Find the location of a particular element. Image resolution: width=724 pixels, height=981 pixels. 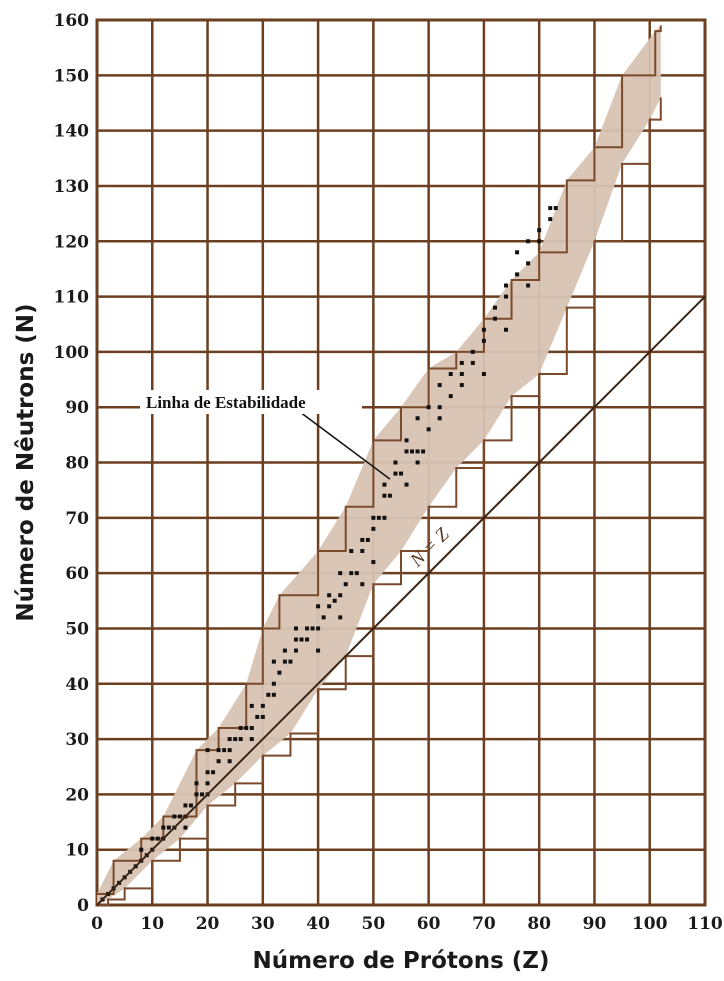

x-tick-label-50: 50 is located at coordinates (374, 924).